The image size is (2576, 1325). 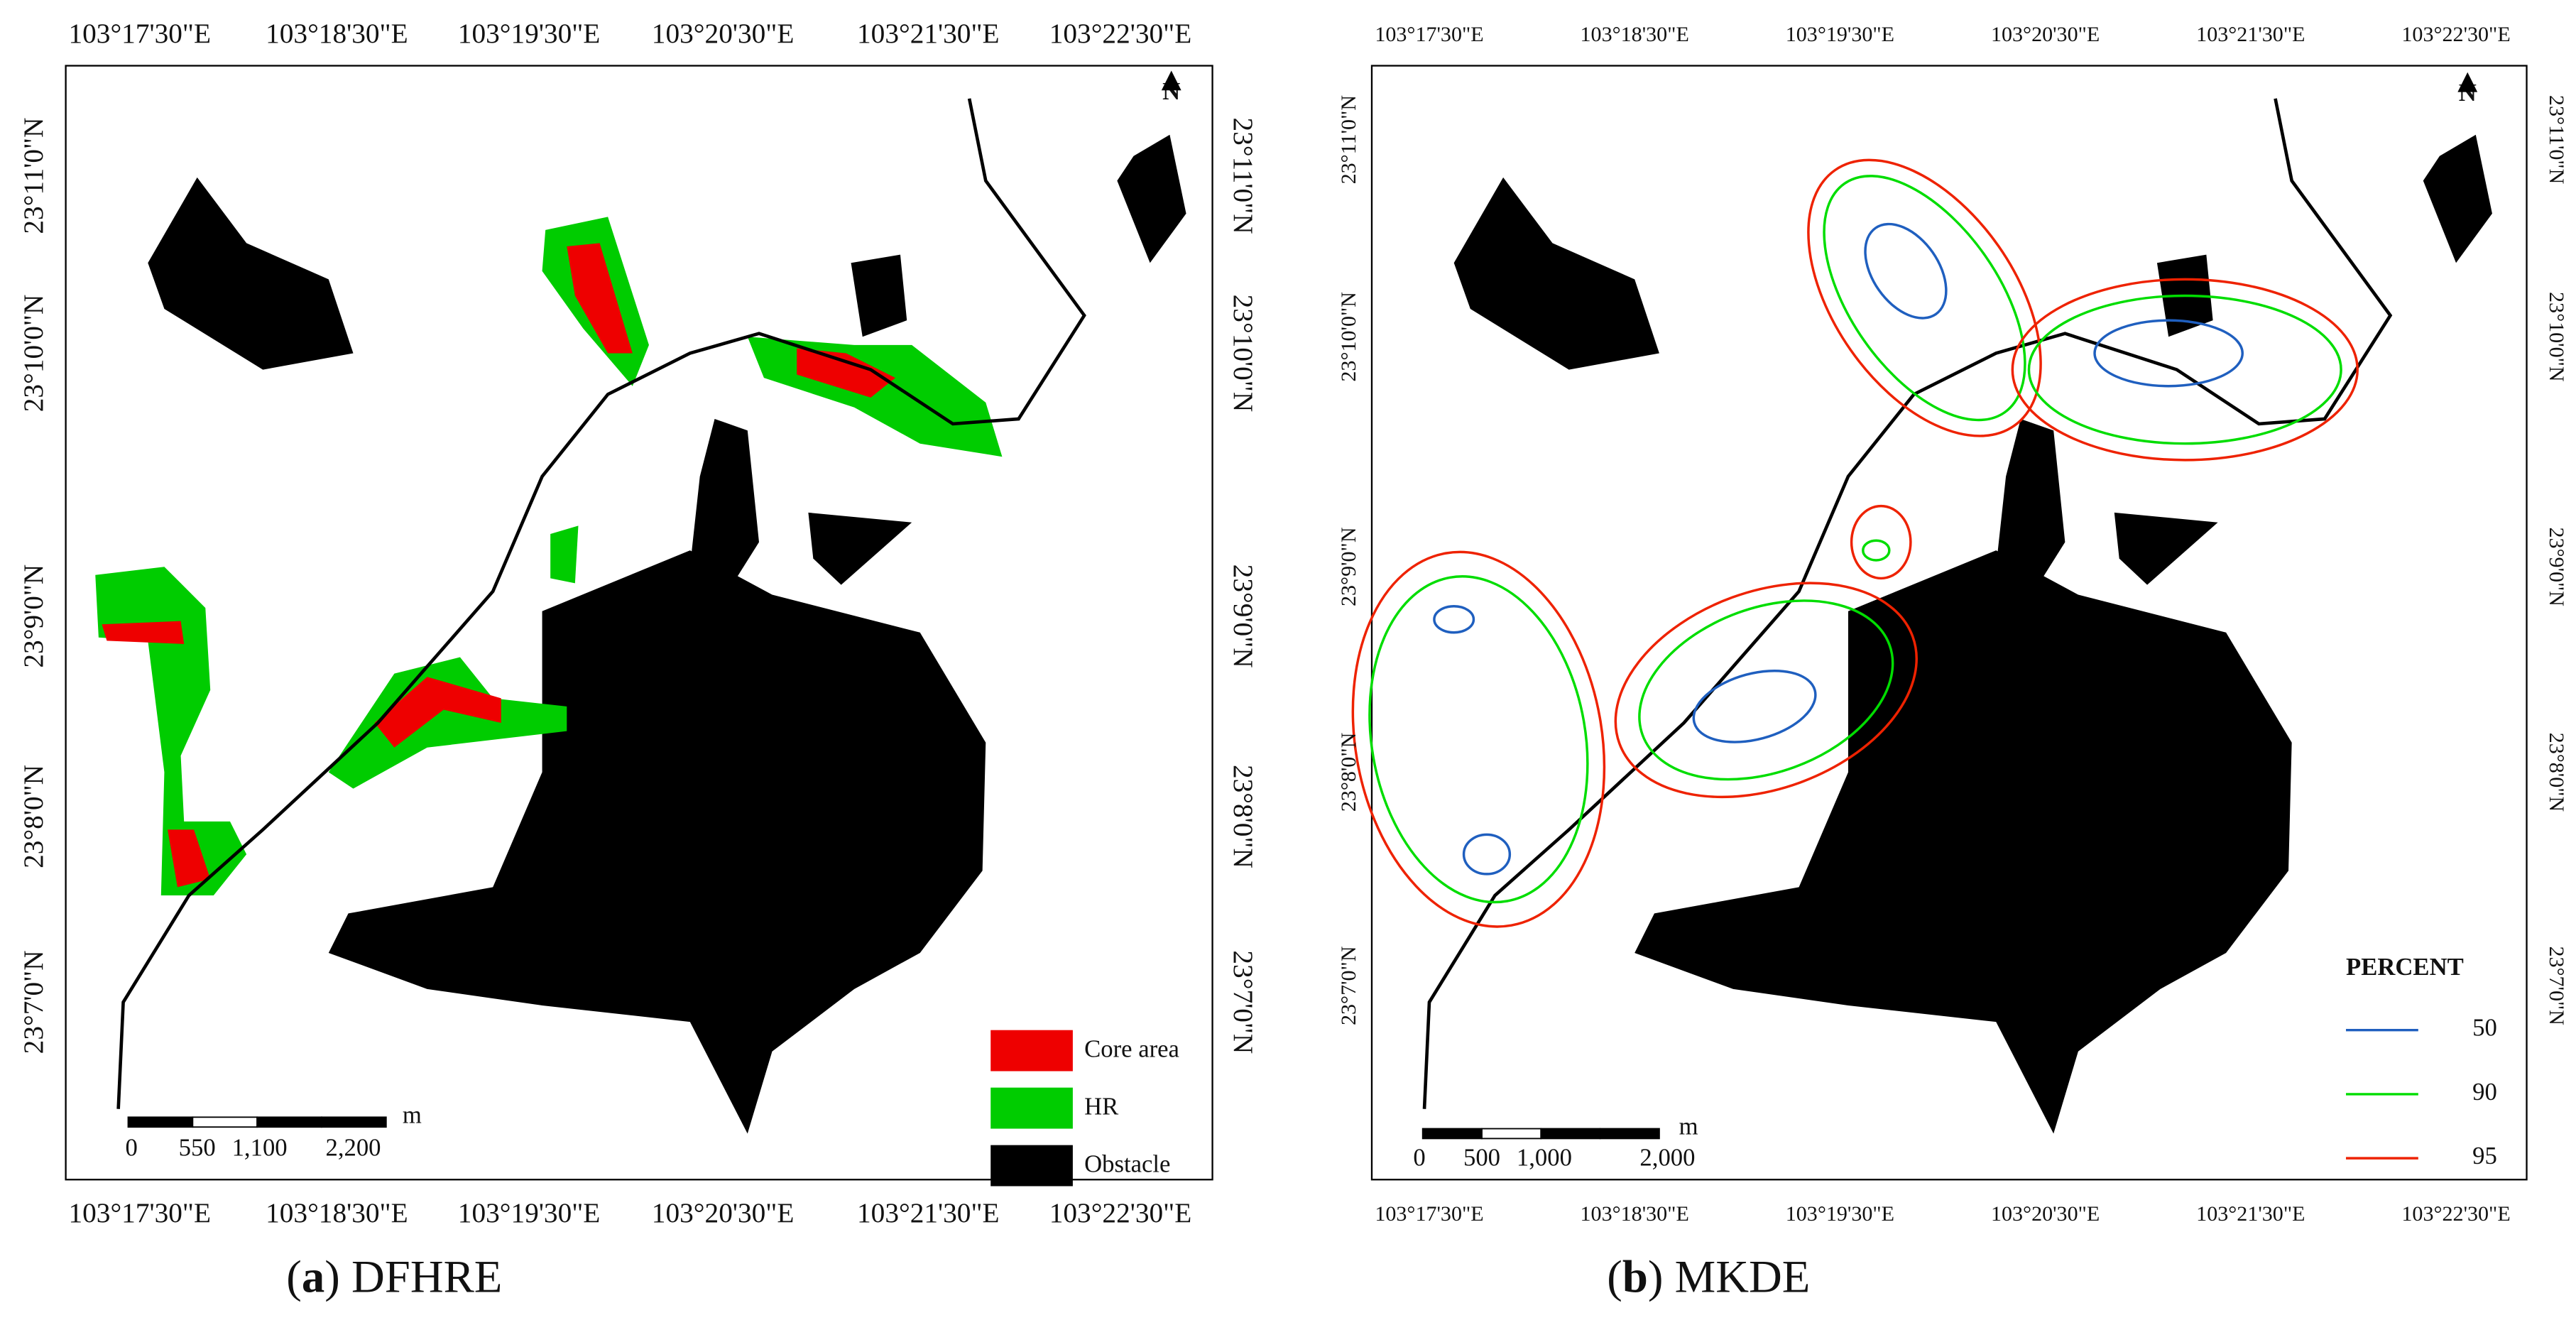 I want to click on caption-part: ) DFHRE, so click(x=413, y=1277).